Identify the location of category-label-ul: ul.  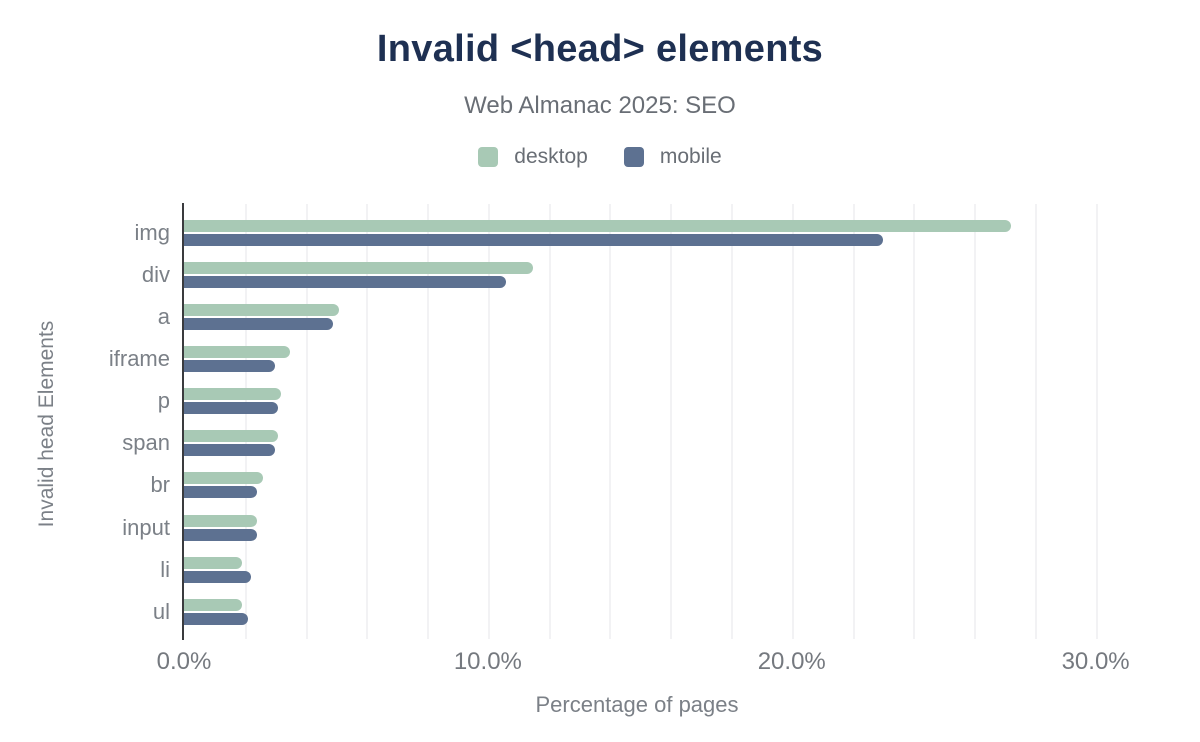
(161, 611).